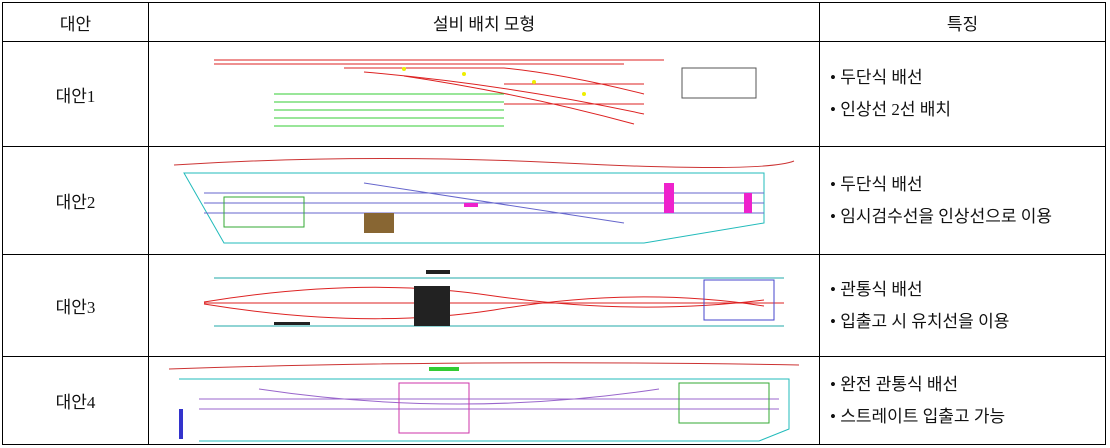  Describe the element at coordinates (75, 400) in the screenshot. I see `alt-name: 대안4` at that location.